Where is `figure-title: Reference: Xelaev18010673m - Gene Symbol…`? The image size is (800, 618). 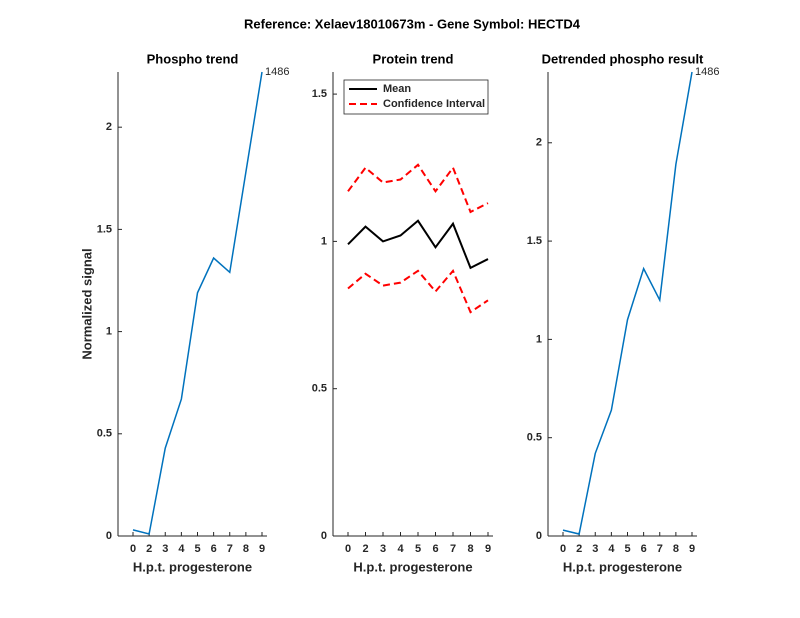
figure-title: Reference: Xelaev18010673m - Gene Symbol… is located at coordinates (412, 23).